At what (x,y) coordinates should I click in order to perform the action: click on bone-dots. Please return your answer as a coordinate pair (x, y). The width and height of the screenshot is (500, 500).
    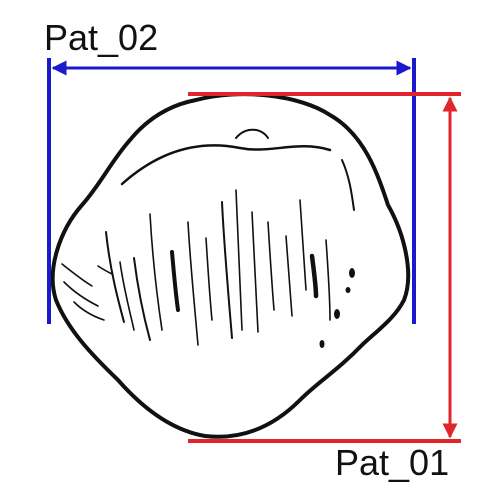
    Looking at the image, I should click on (337, 308).